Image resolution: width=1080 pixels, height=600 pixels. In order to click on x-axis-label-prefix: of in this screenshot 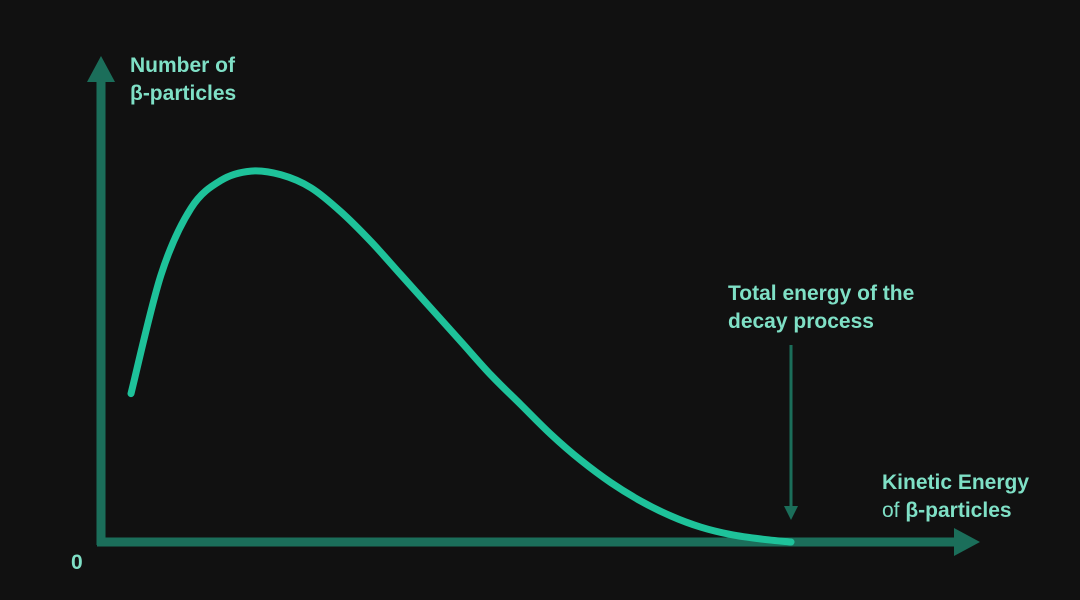, I will do `click(893, 510)`.